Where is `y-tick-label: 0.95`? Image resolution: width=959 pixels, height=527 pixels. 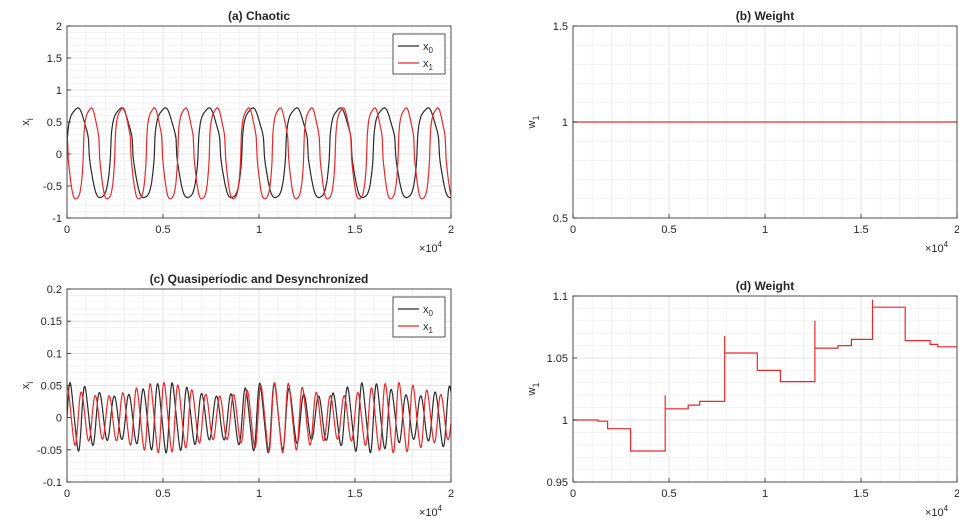
y-tick-label: 0.95 is located at coordinates (557, 483).